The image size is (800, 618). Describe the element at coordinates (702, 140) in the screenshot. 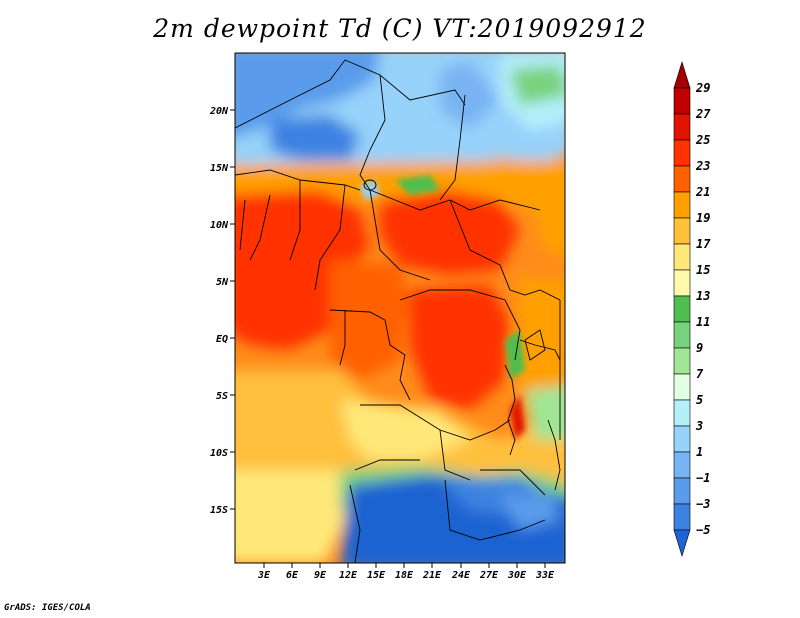

I see `colorbar-label: 25` at that location.